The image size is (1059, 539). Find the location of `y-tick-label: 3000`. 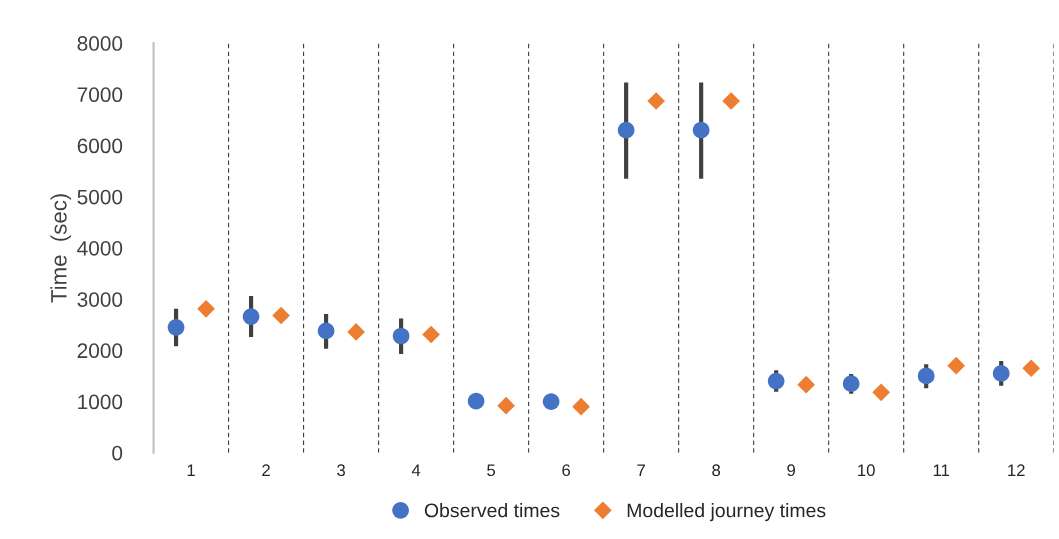

y-tick-label: 3000 is located at coordinates (100, 299).